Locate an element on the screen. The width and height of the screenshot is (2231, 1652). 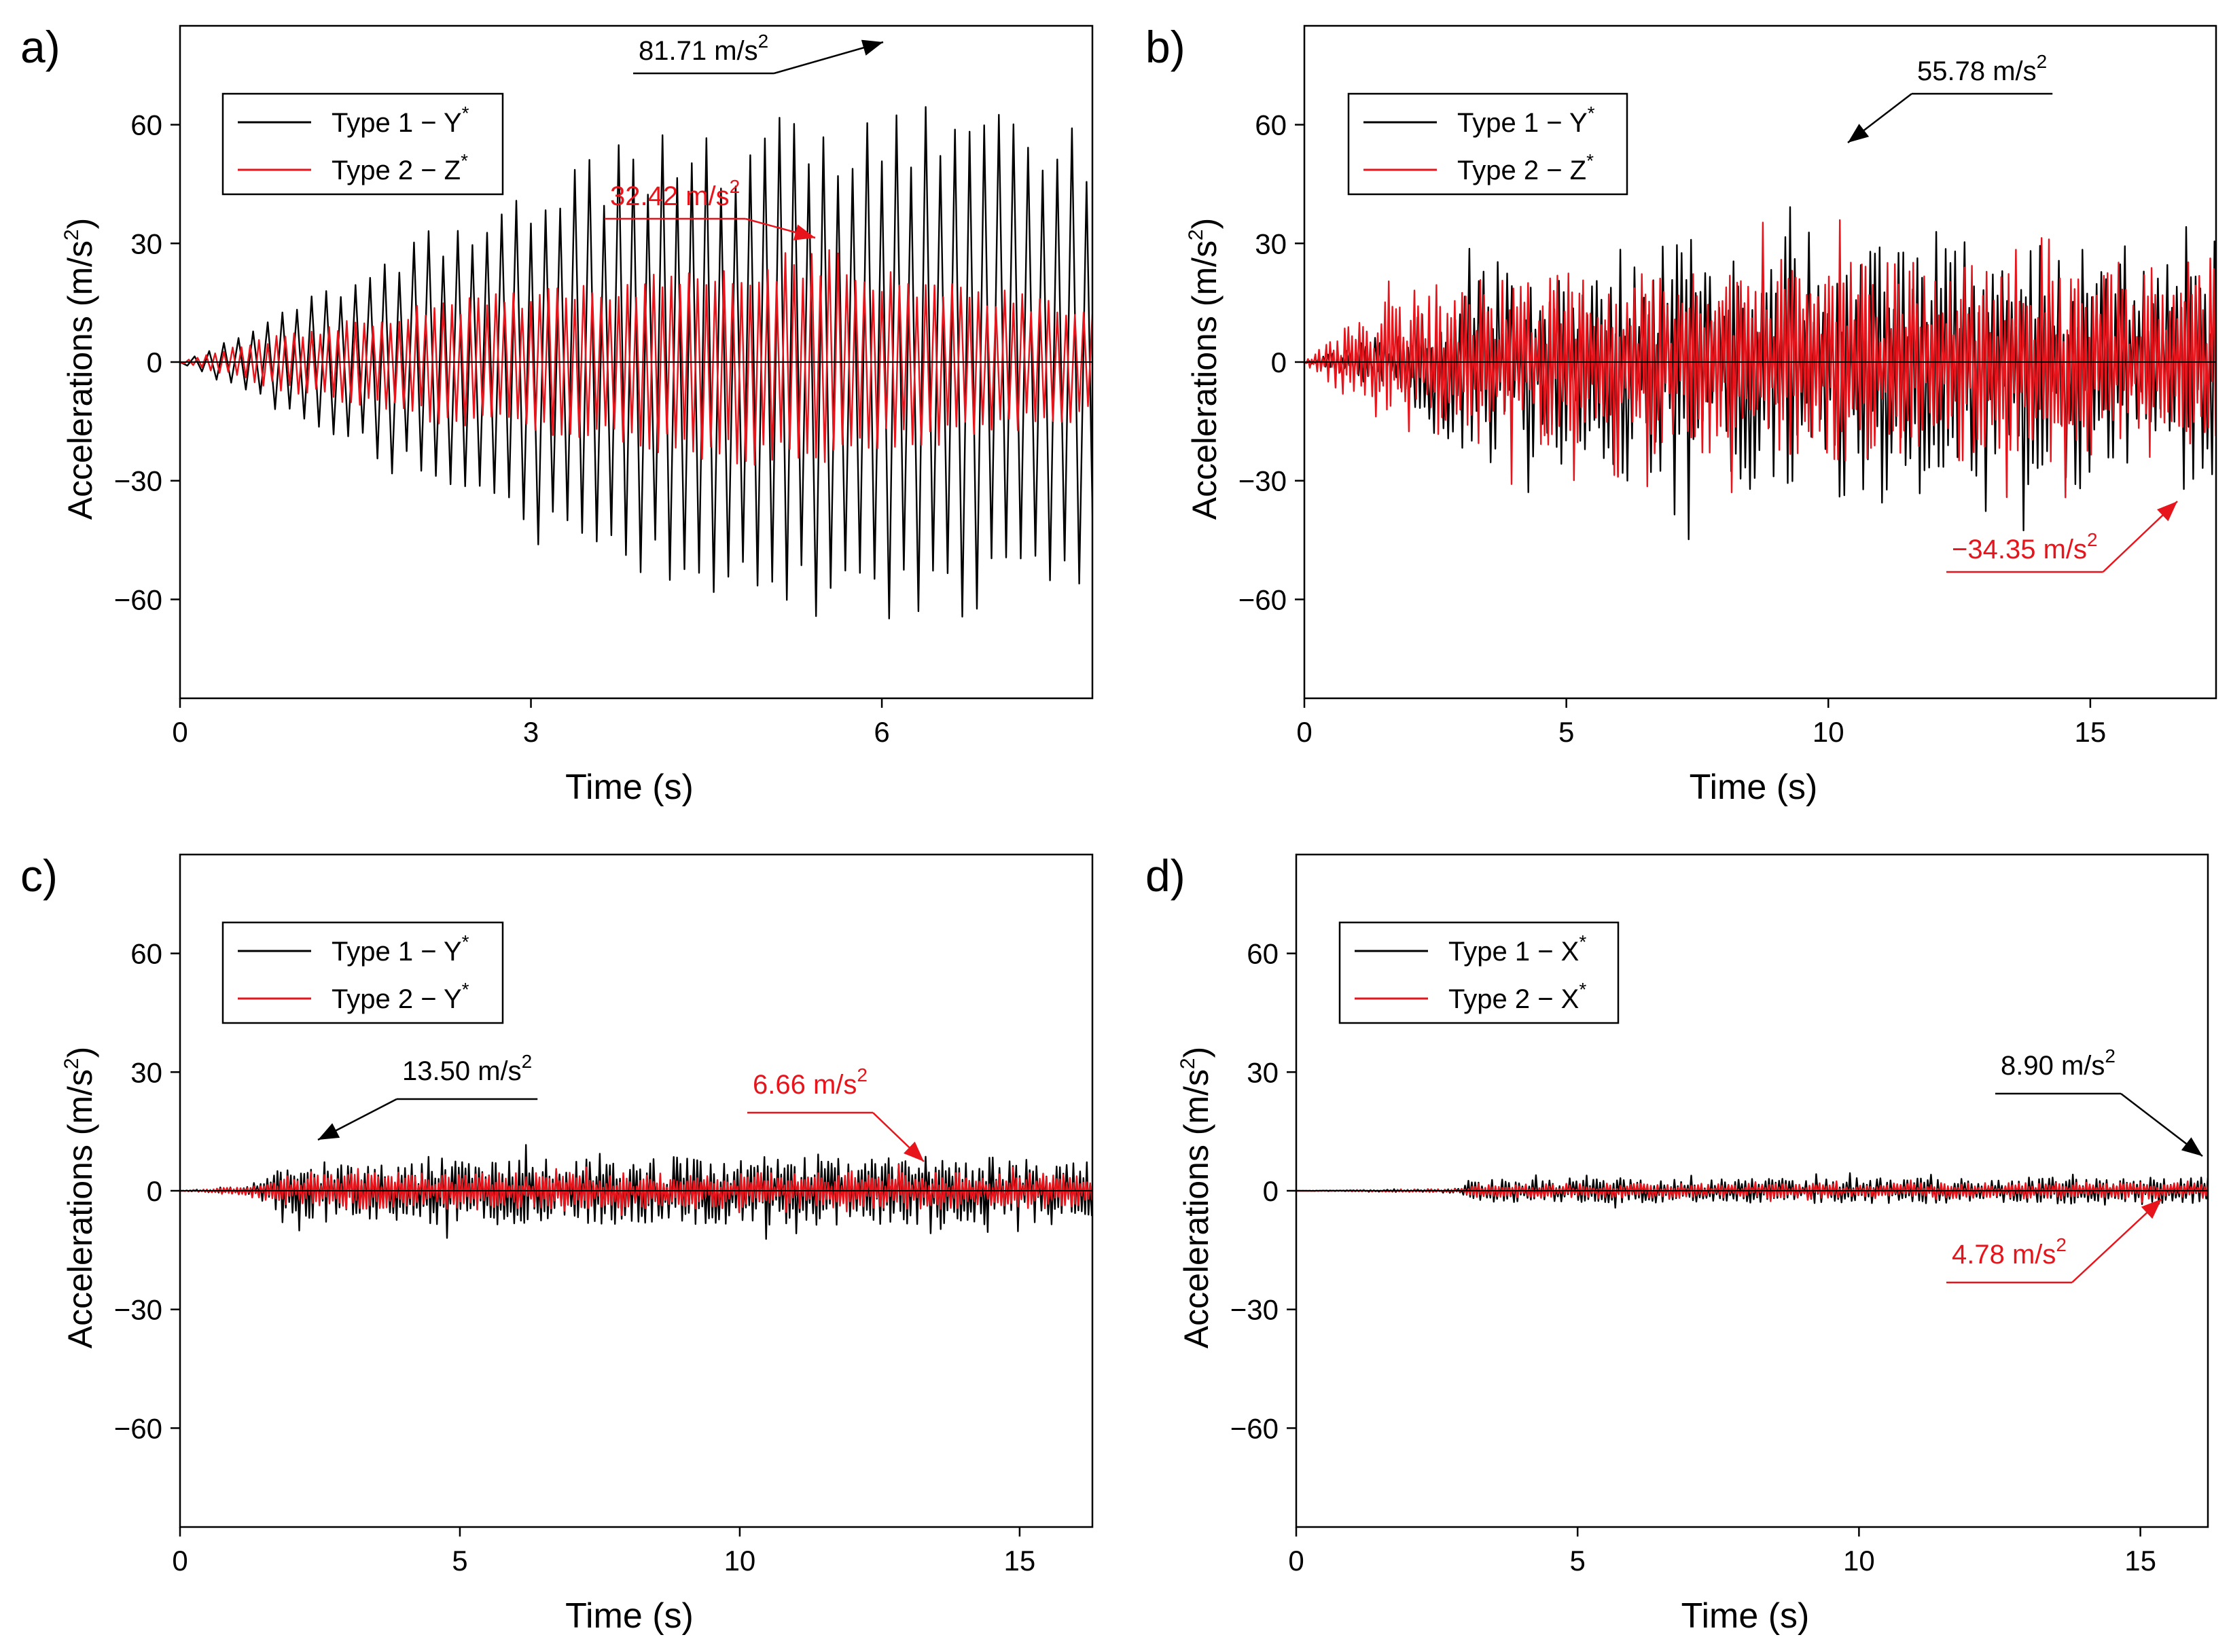
legend: Type 1 − X* Type 2 − X* is located at coordinates (1479, 972).